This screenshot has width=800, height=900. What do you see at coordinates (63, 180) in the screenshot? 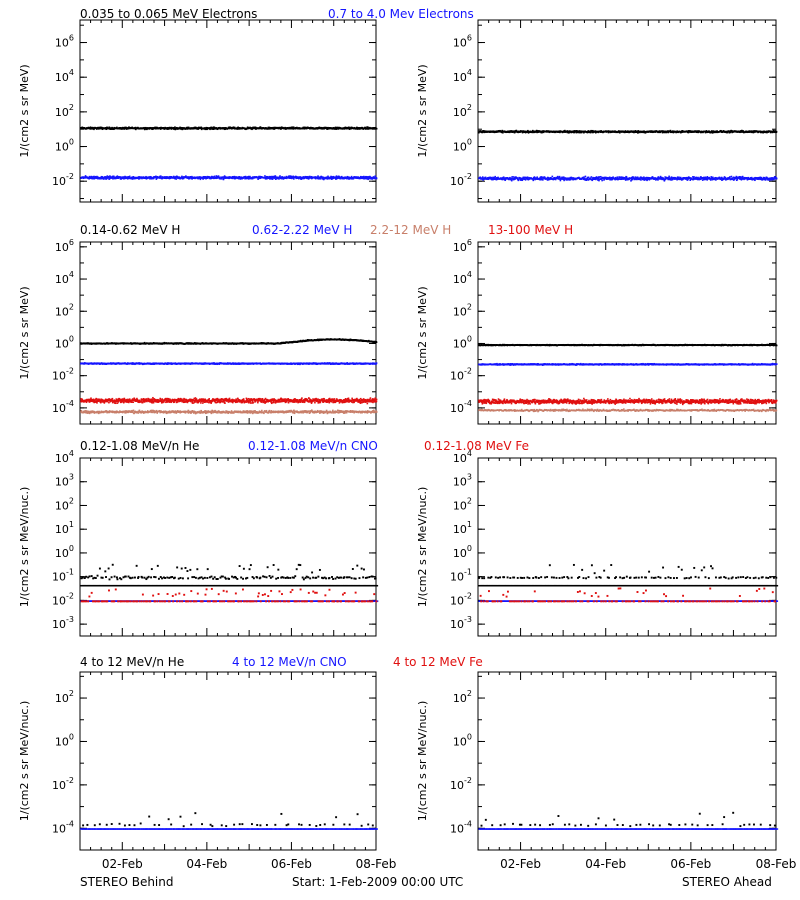
I see `y-tick-label: 10⁻²` at bounding box center [63, 180].